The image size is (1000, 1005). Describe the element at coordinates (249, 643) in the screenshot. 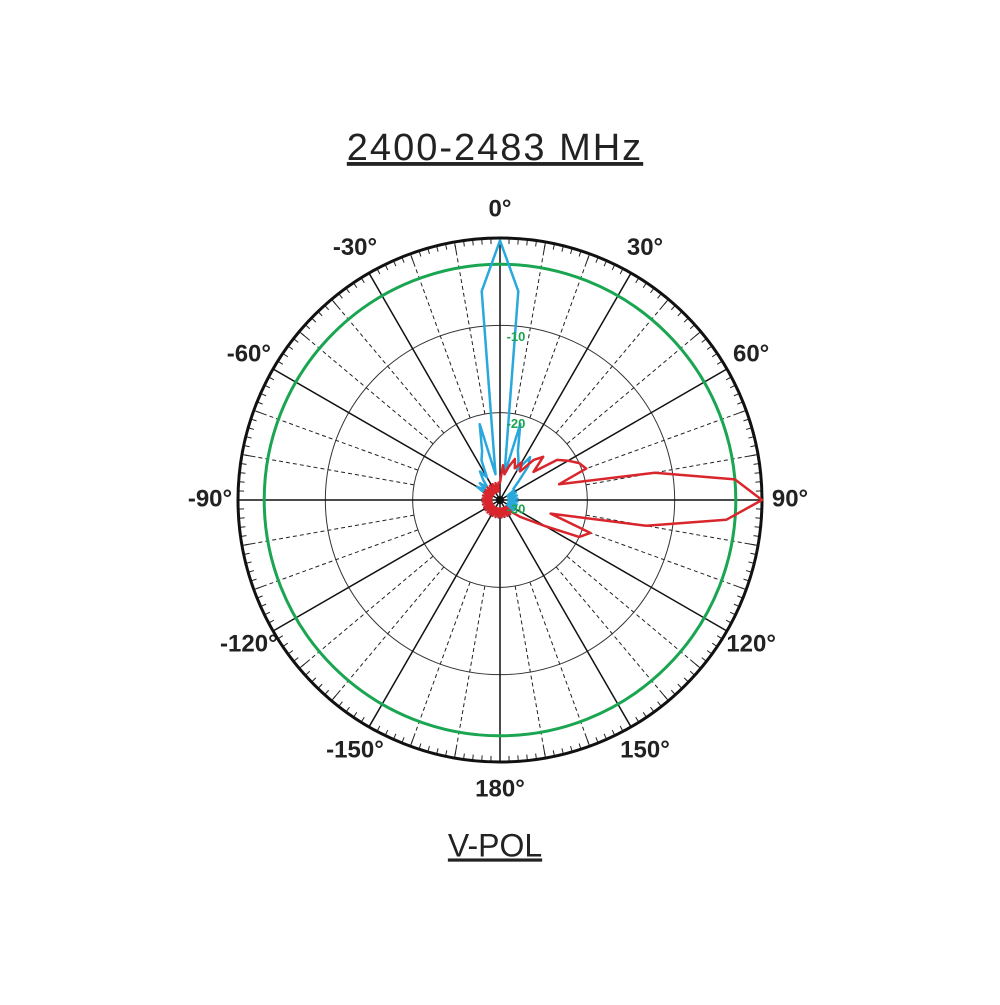

I see `angle-label: -120°` at that location.